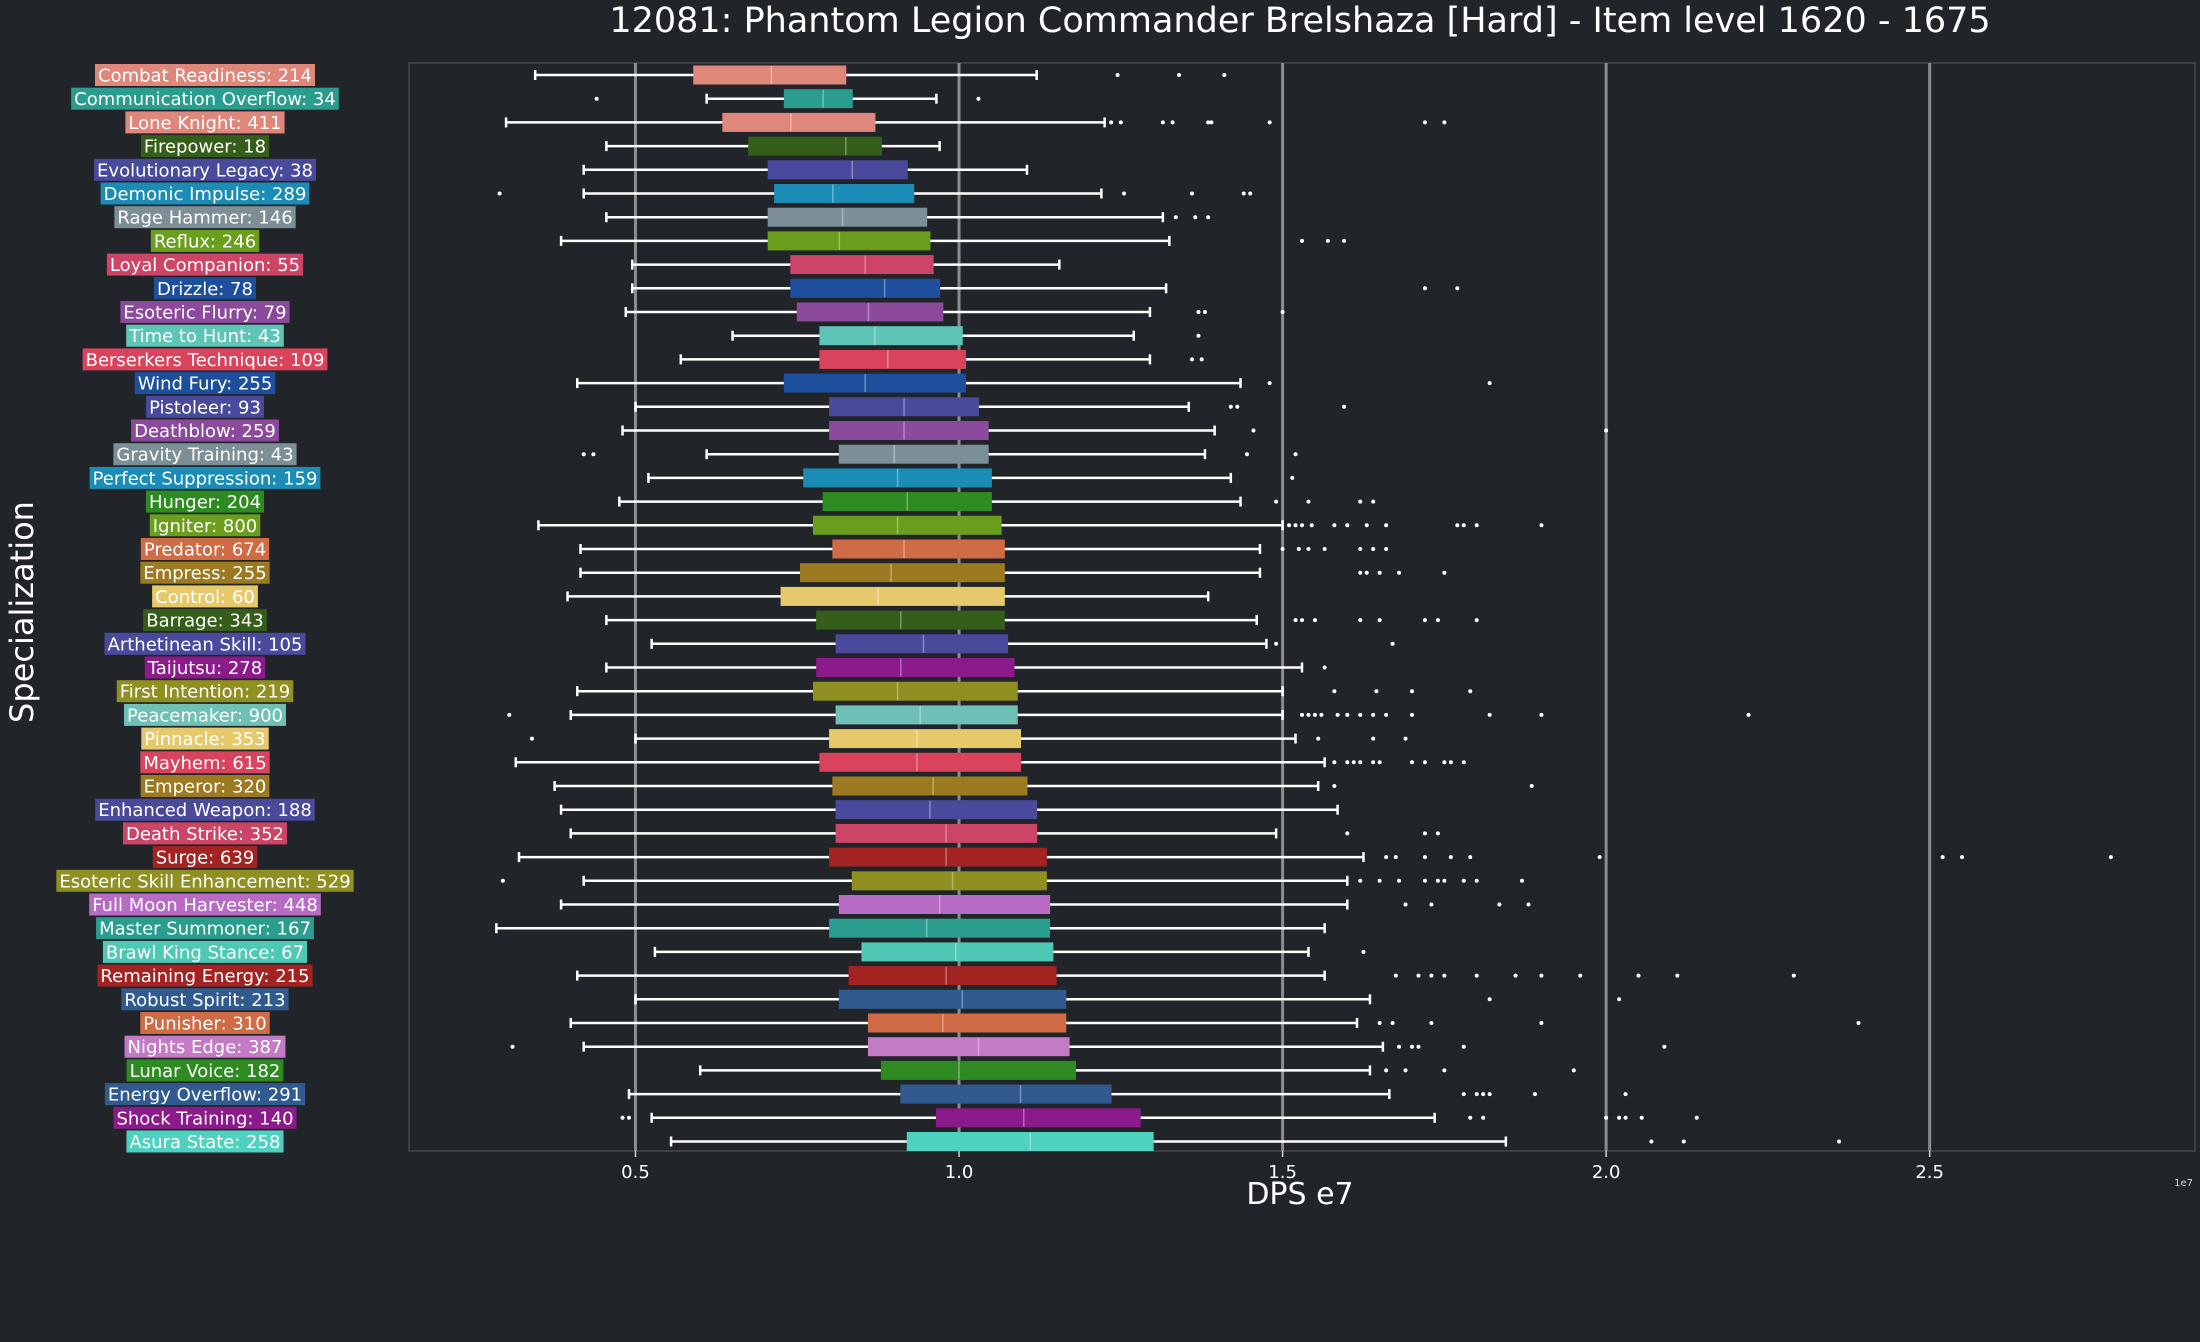 Image resolution: width=2200 pixels, height=1342 pixels. Describe the element at coordinates (205, 217) in the screenshot. I see `y-label: Rage Hammer: 146` at that location.